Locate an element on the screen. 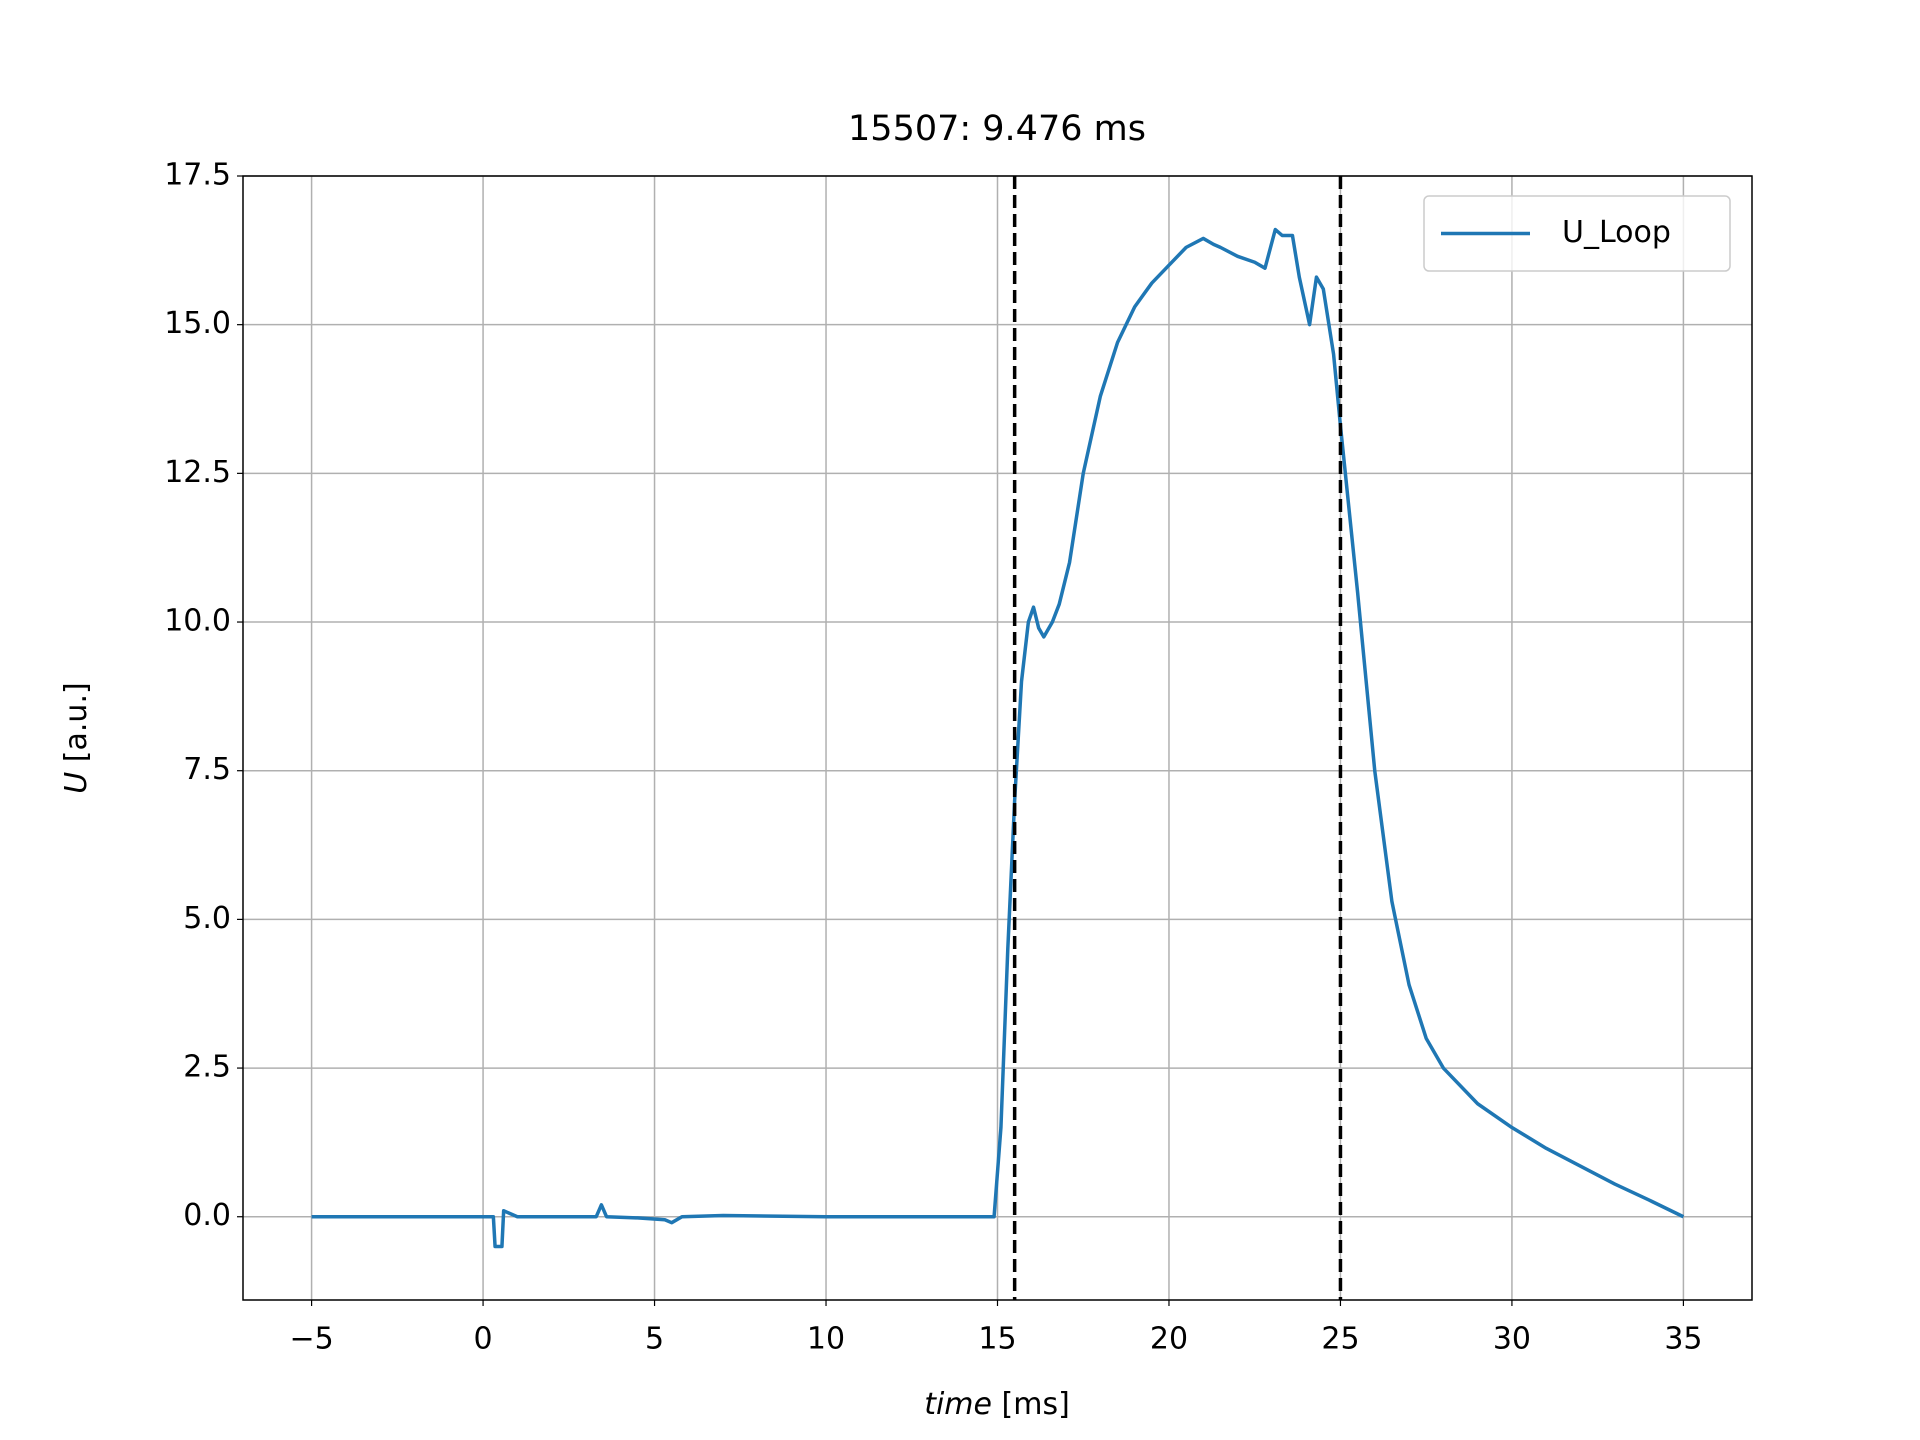  x-tick-label: 10 is located at coordinates (826, 1339).